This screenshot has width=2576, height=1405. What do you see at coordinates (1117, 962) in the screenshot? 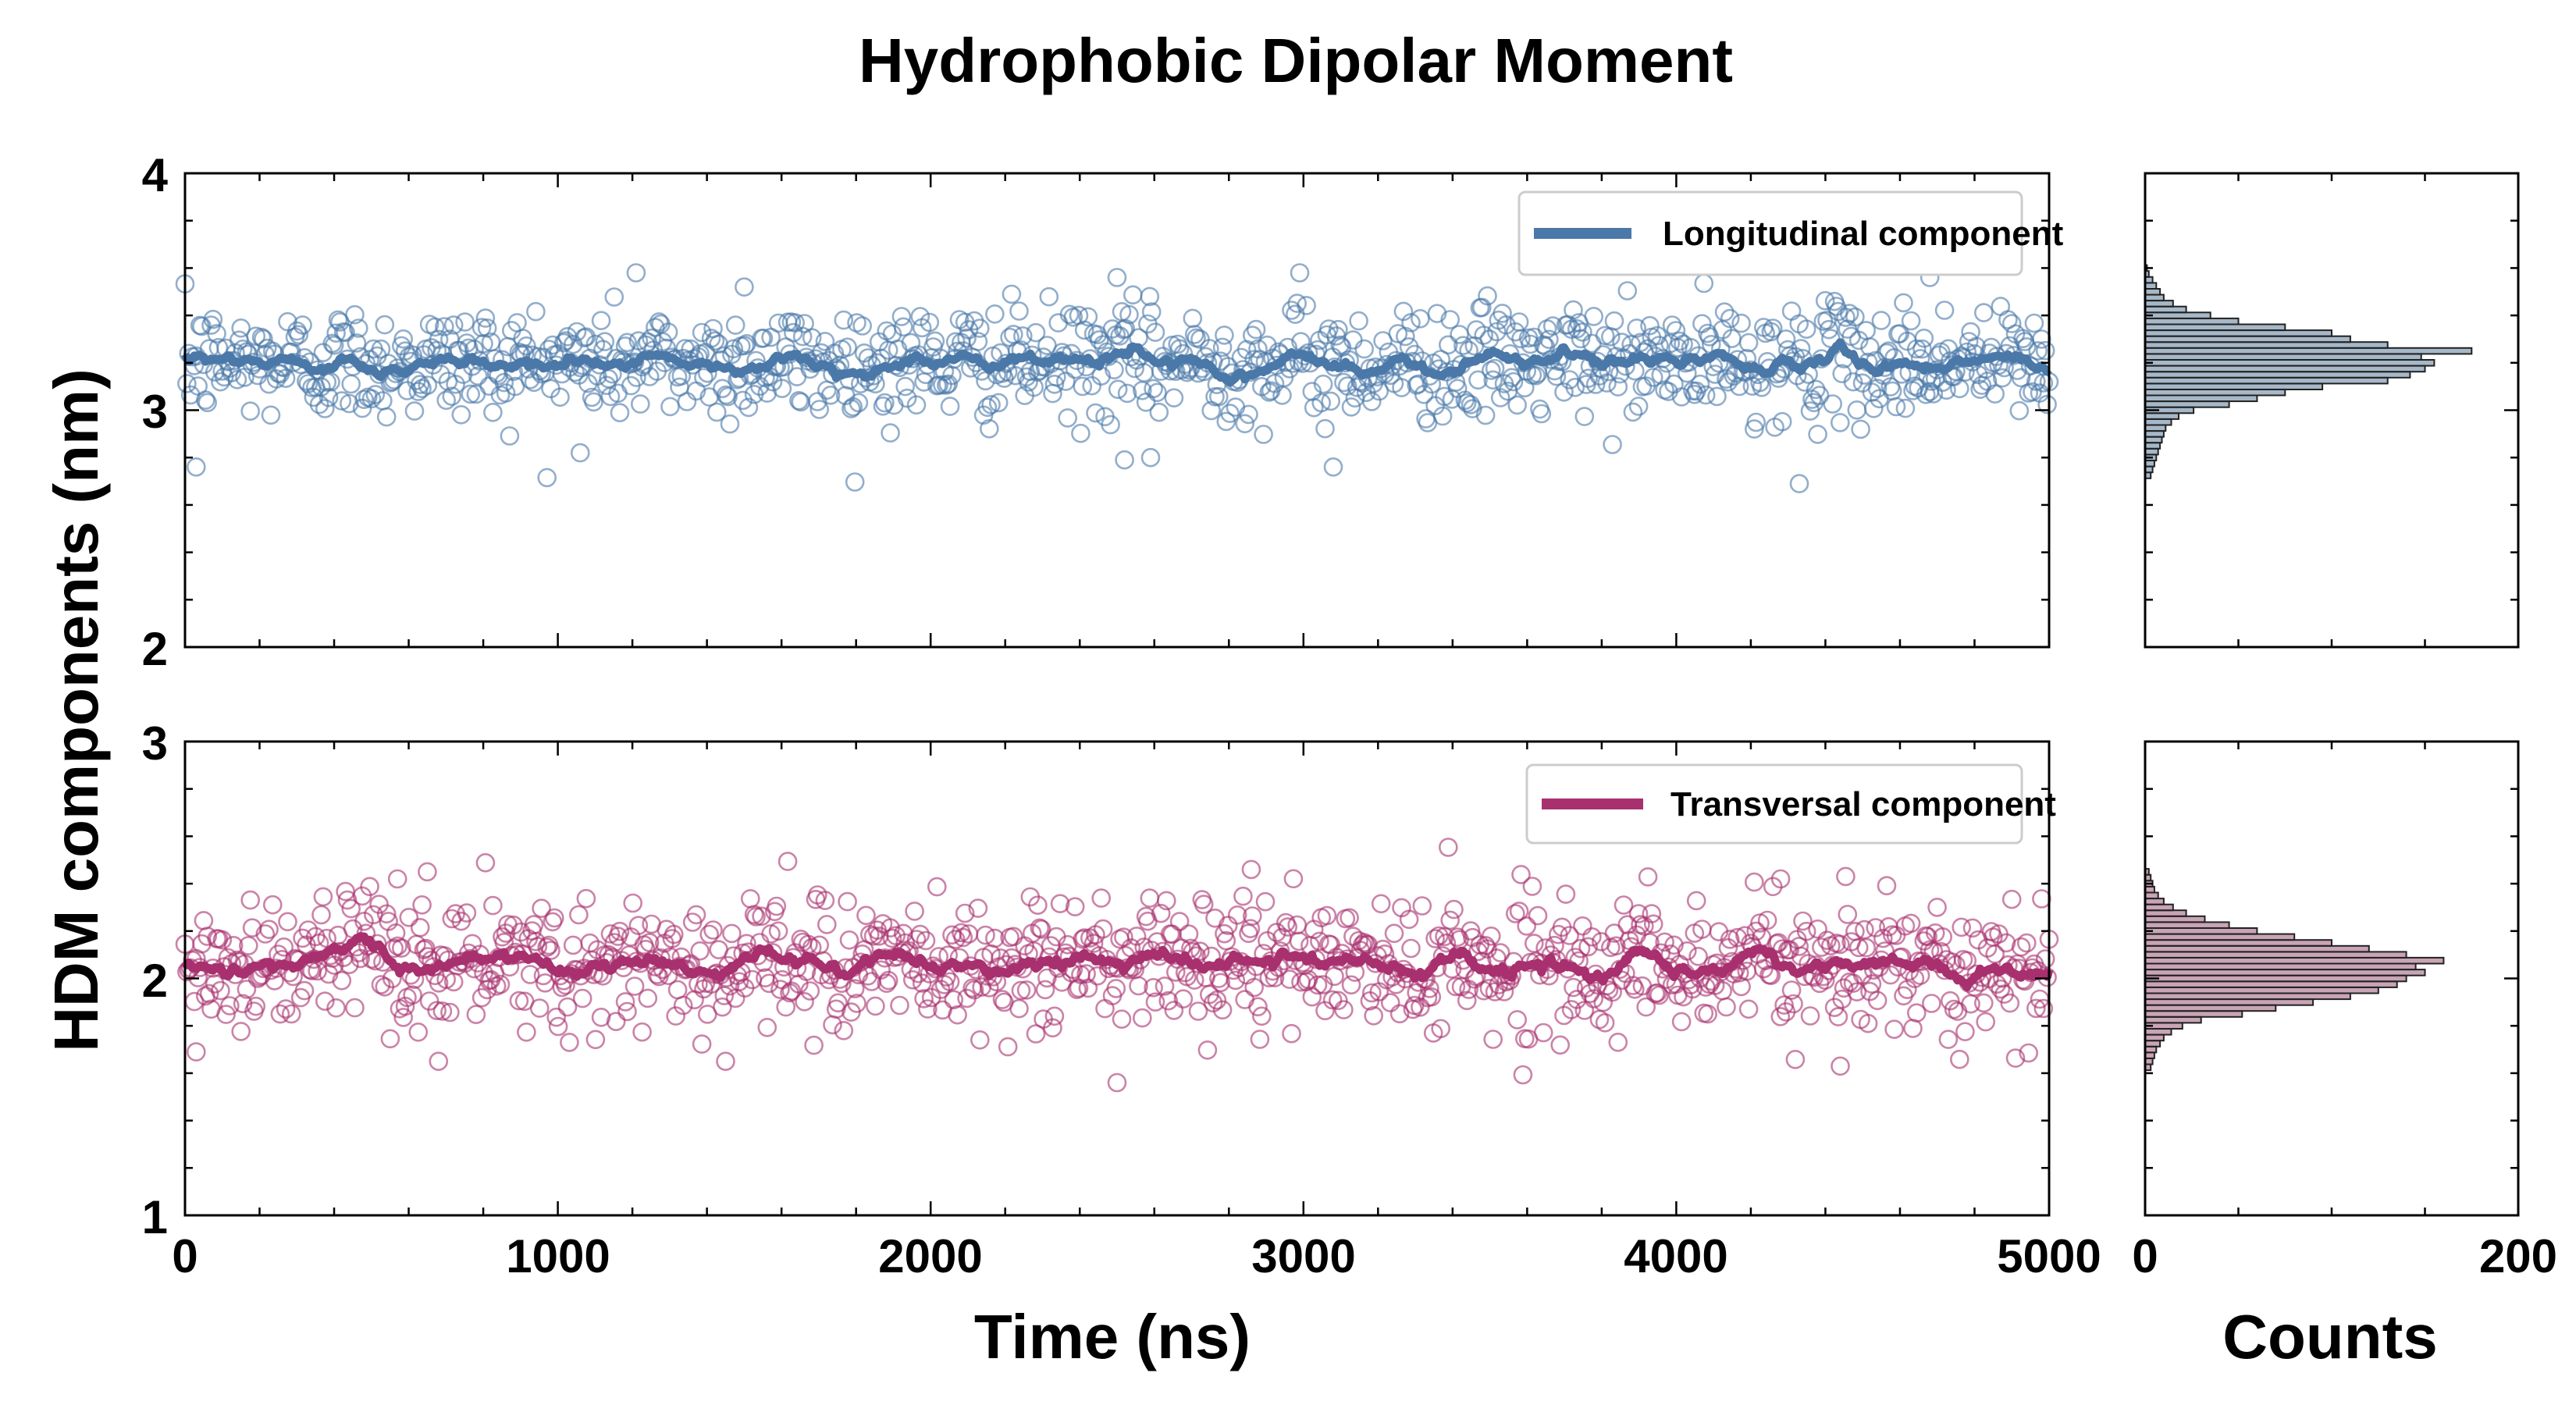
I see `transversal-running-mean-line` at bounding box center [1117, 962].